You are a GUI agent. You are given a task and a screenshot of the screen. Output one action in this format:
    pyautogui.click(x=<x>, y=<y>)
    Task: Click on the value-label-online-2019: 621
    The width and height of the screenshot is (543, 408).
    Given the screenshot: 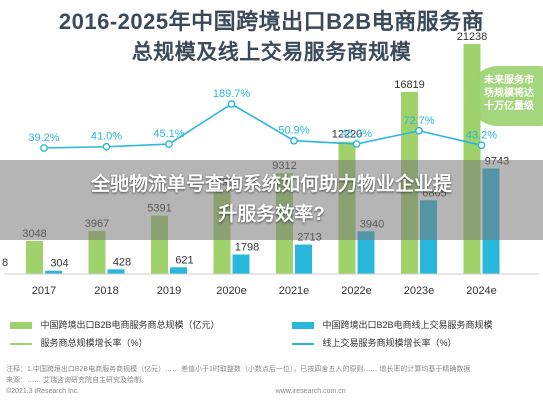 What is the action you would take?
    pyautogui.click(x=184, y=260)
    